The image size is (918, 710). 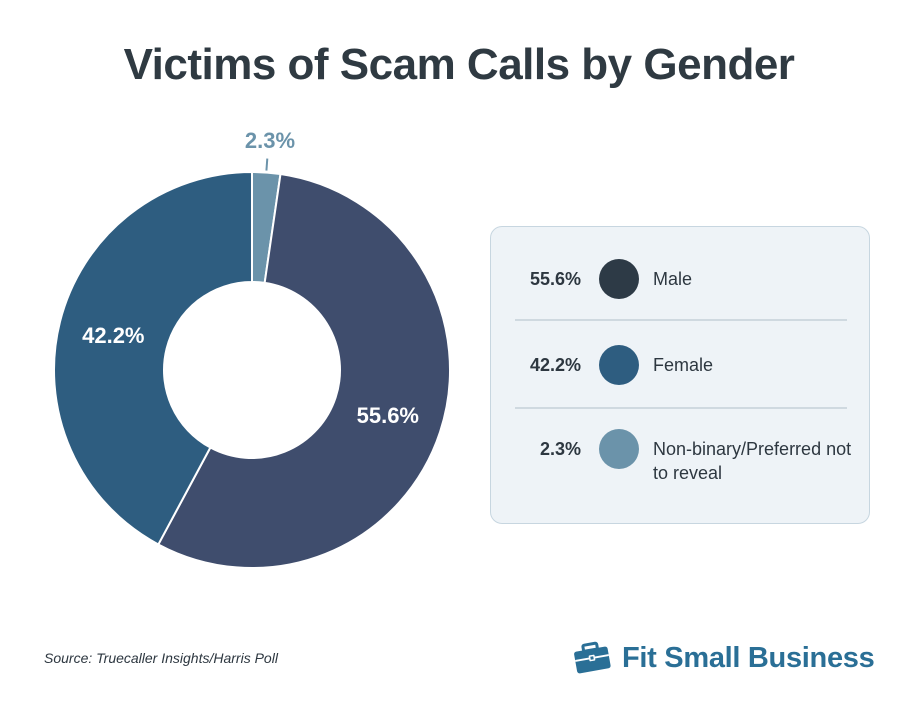 I want to click on legend-item-male: 55.6% Male, so click(x=681, y=287).